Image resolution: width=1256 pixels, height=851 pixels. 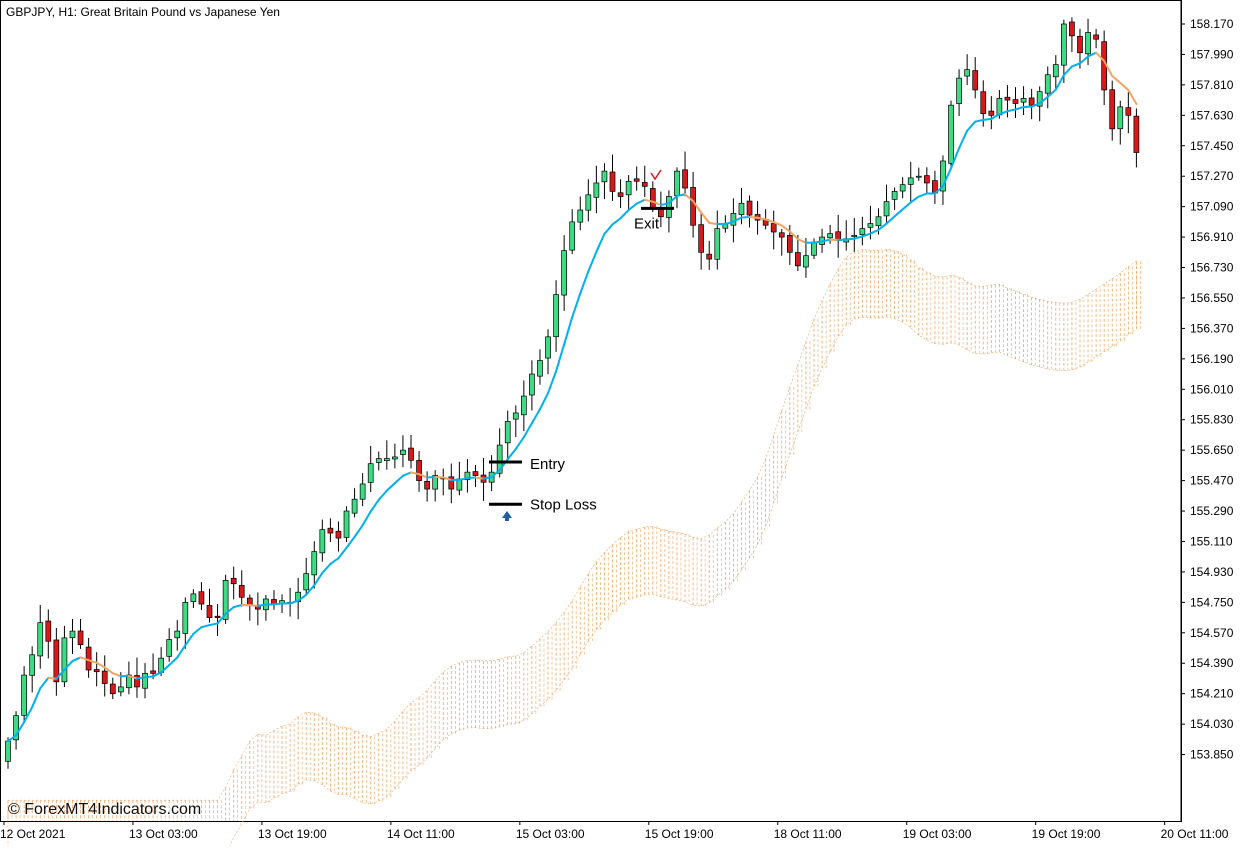 I want to click on y-tick-label: 155.470, so click(x=1212, y=481).